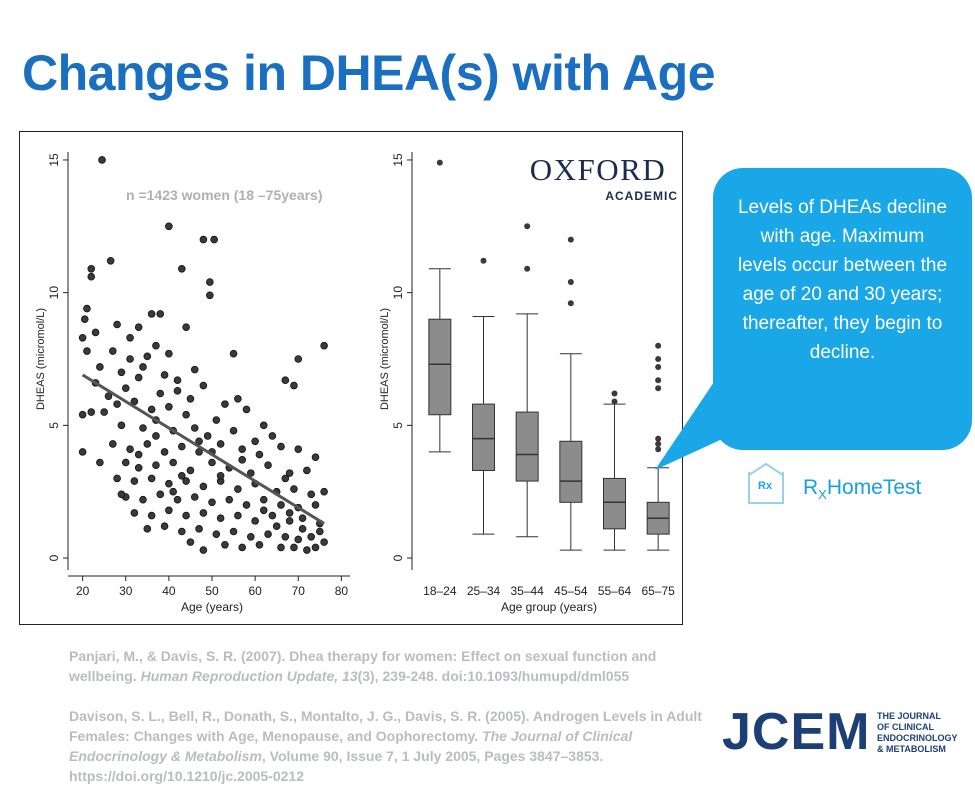 This screenshot has width=975, height=793. I want to click on scatter-y-tick-label: 5, so click(54, 425).